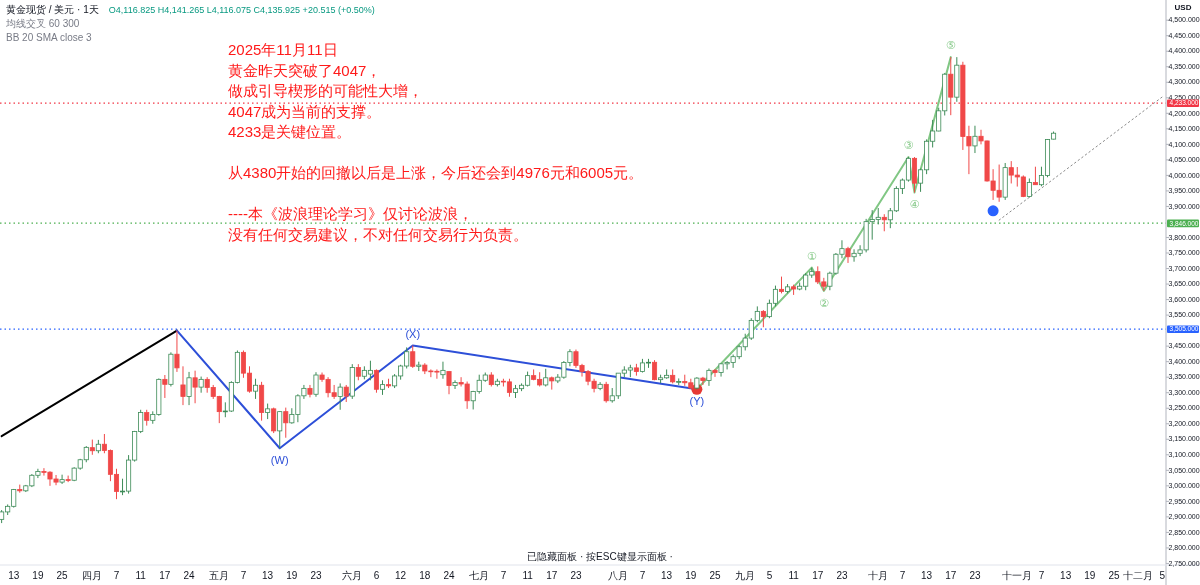 This screenshot has height=585, width=1200. Describe the element at coordinates (479, 575) in the screenshot. I see `x-tick-label: 七月` at that location.